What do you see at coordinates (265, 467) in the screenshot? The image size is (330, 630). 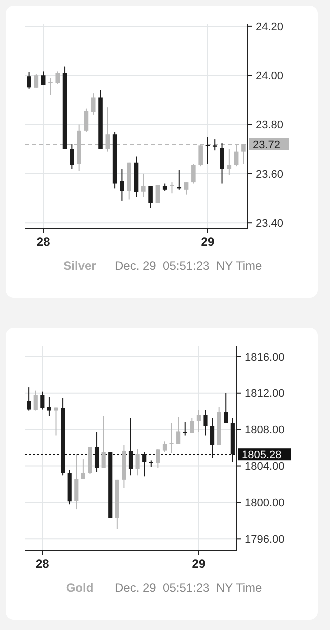 I see `y-tick-label: 1804.00` at bounding box center [265, 467].